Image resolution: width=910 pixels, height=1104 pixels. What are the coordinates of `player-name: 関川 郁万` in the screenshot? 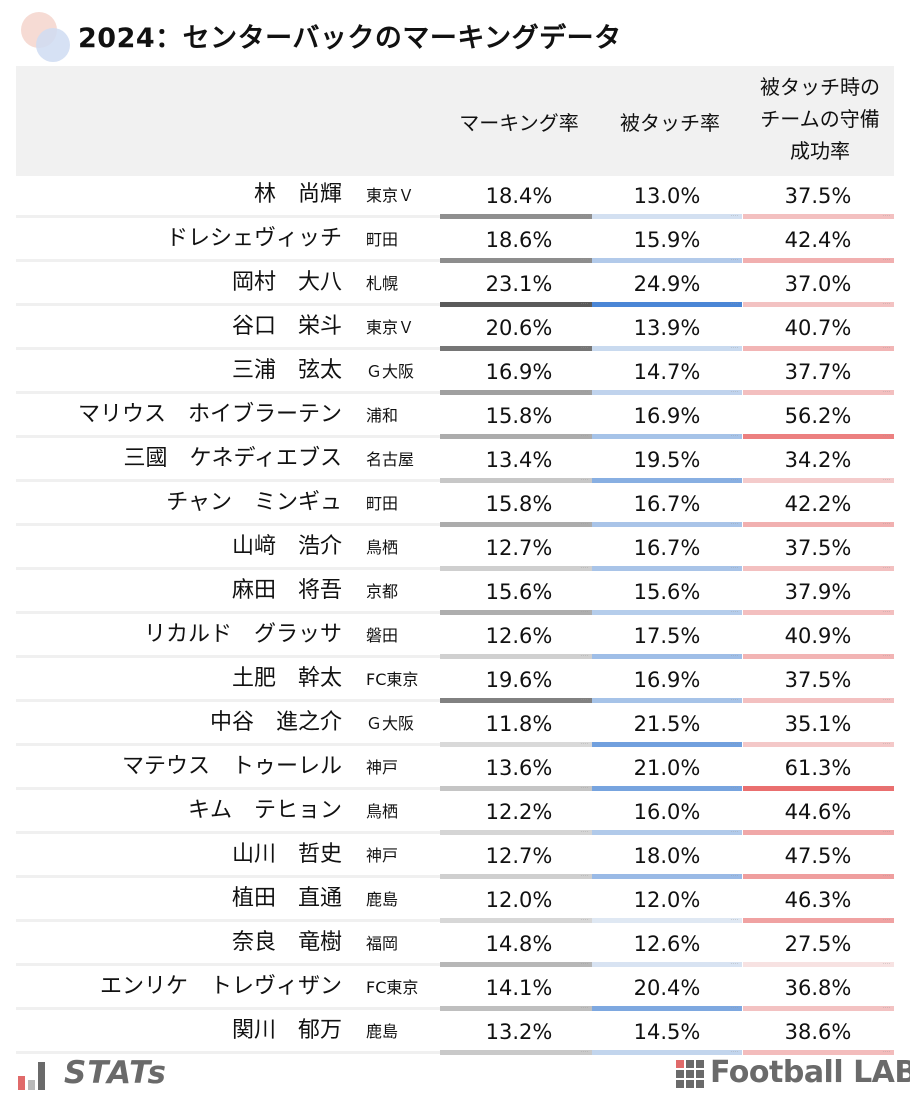 It's located at (286, 1030).